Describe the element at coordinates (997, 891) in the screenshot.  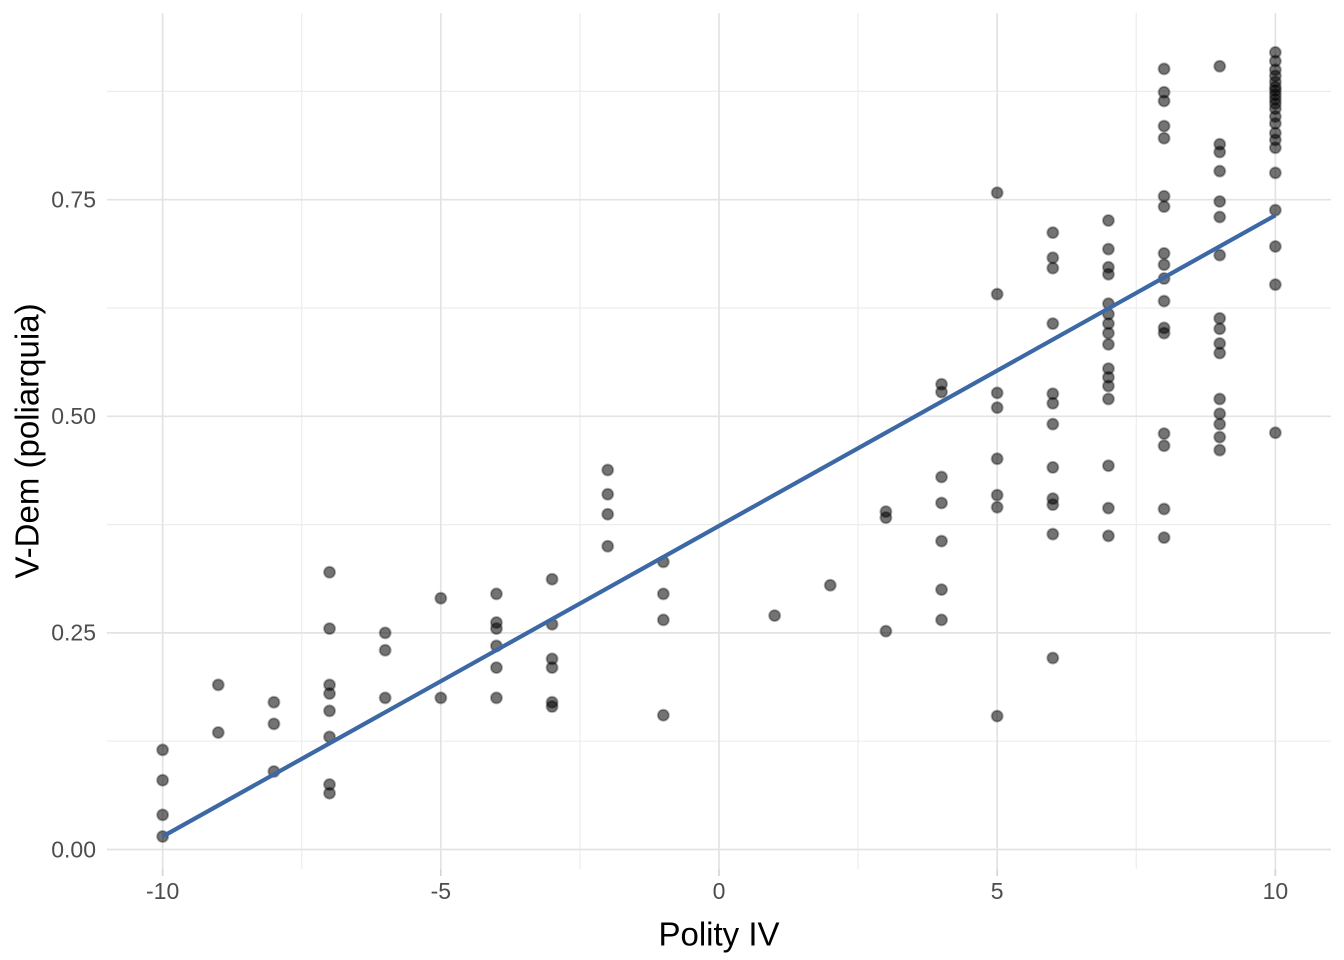
I see `x-tick-label: 5` at that location.